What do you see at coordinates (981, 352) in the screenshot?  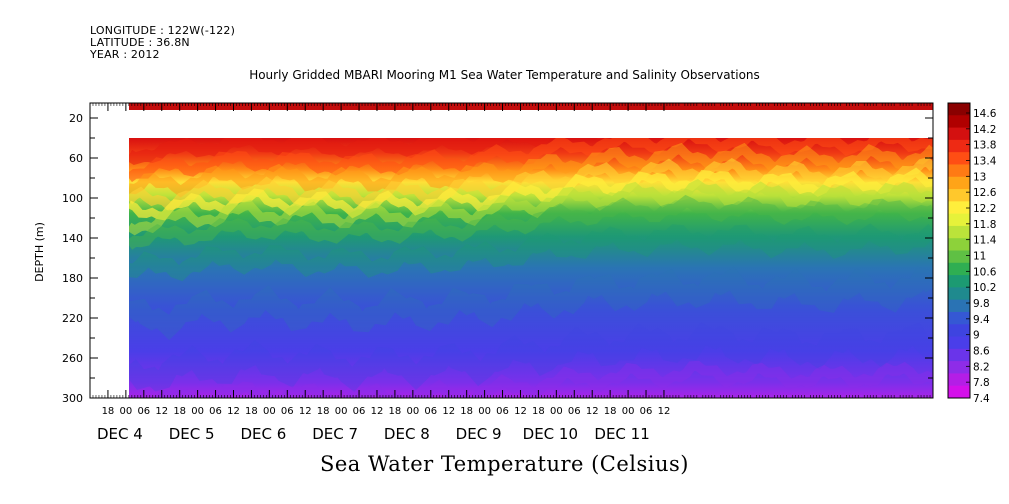 I see `colorbar-label: 8.6` at bounding box center [981, 352].